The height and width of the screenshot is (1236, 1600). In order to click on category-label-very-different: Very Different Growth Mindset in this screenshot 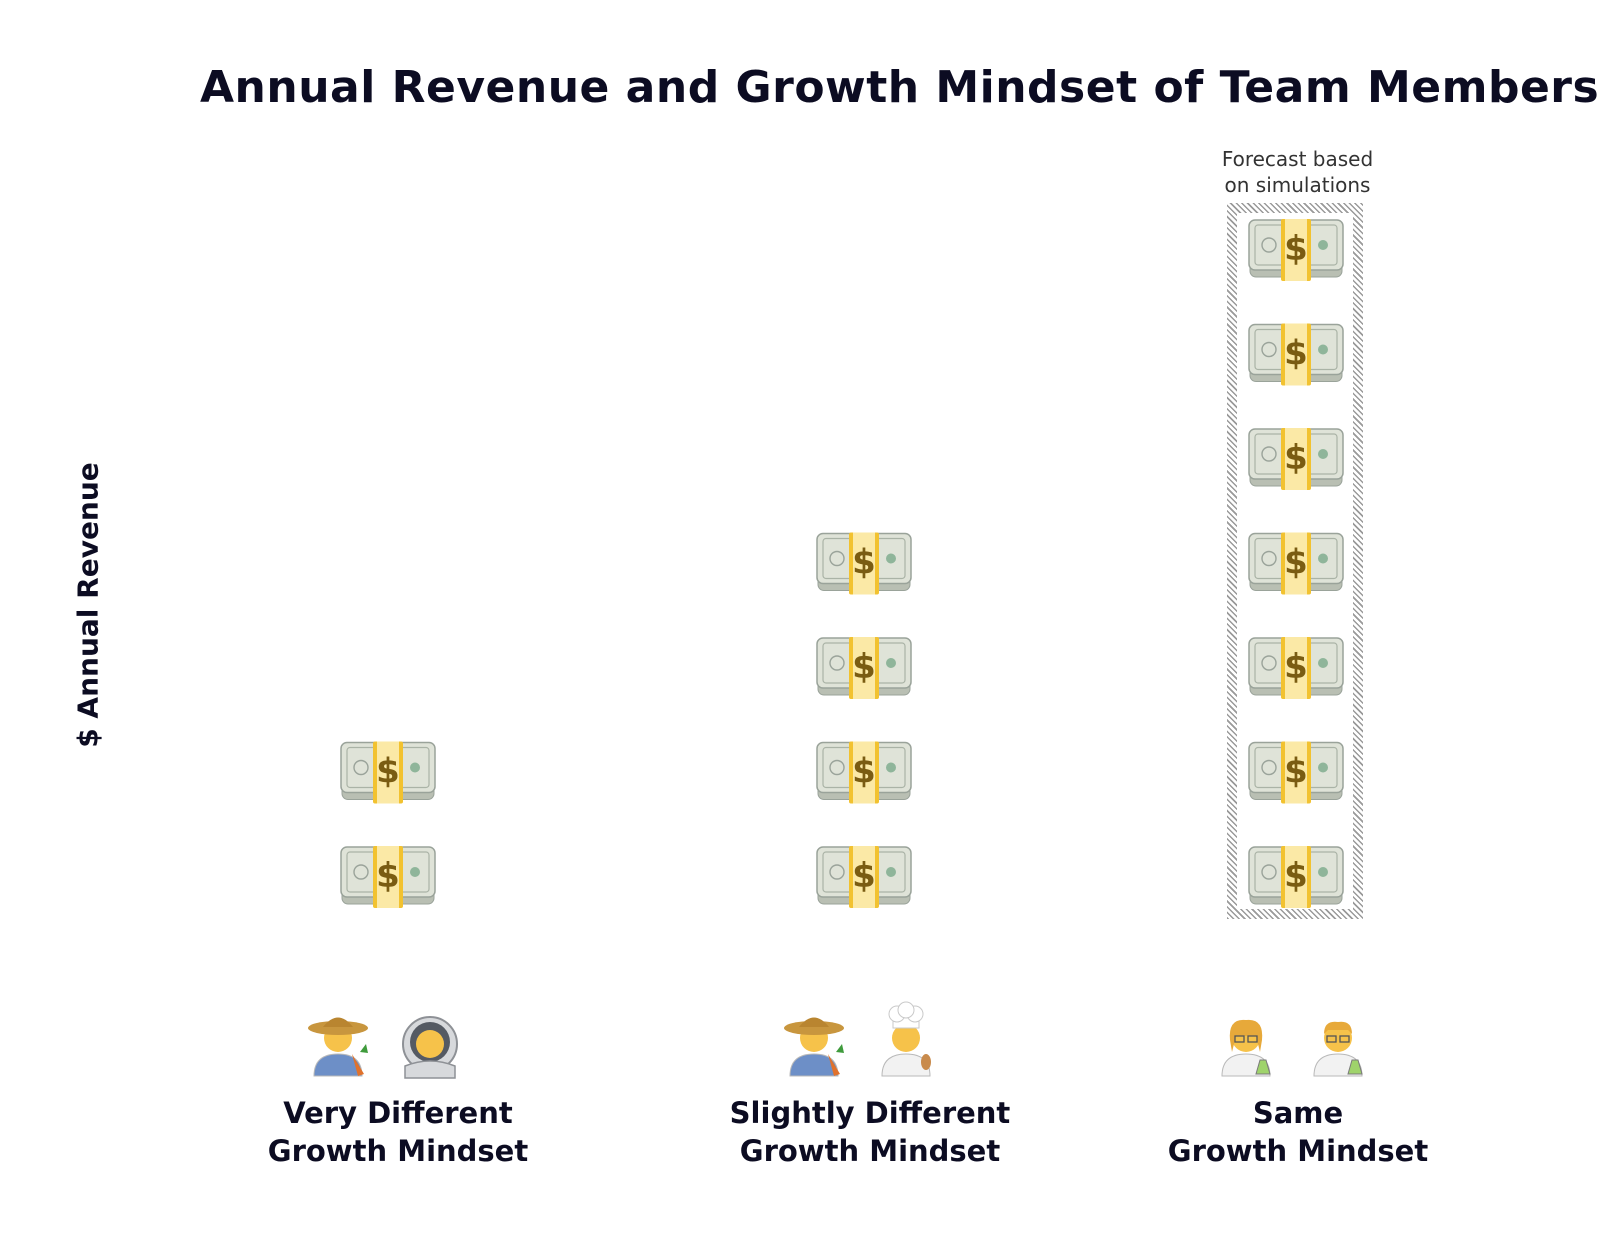, I will do `click(398, 1132)`.